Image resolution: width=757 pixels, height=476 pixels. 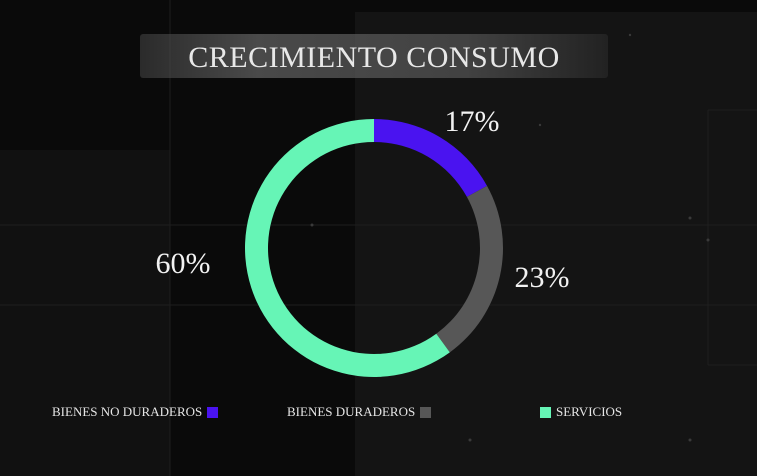 I want to click on legend-item-bienes-duraderos: BIENES DURADEROS, so click(x=359, y=412).